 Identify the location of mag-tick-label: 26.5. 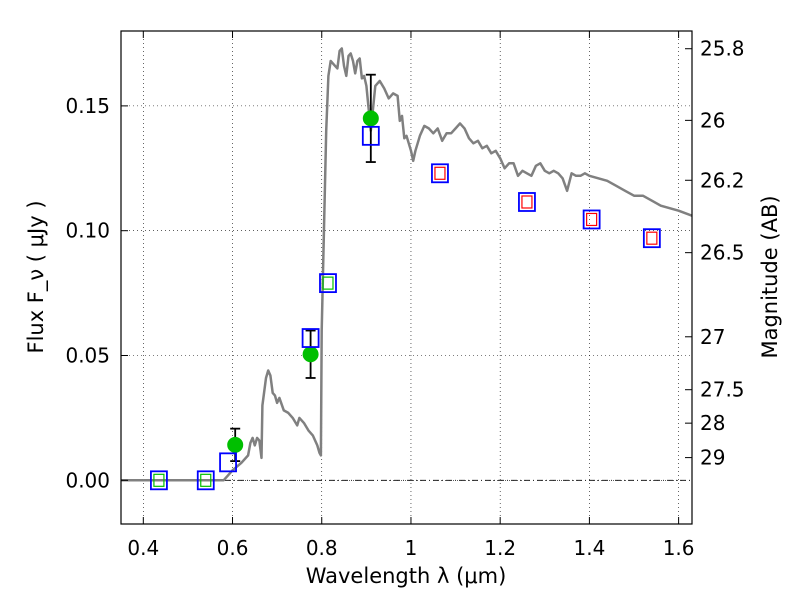
(722, 253).